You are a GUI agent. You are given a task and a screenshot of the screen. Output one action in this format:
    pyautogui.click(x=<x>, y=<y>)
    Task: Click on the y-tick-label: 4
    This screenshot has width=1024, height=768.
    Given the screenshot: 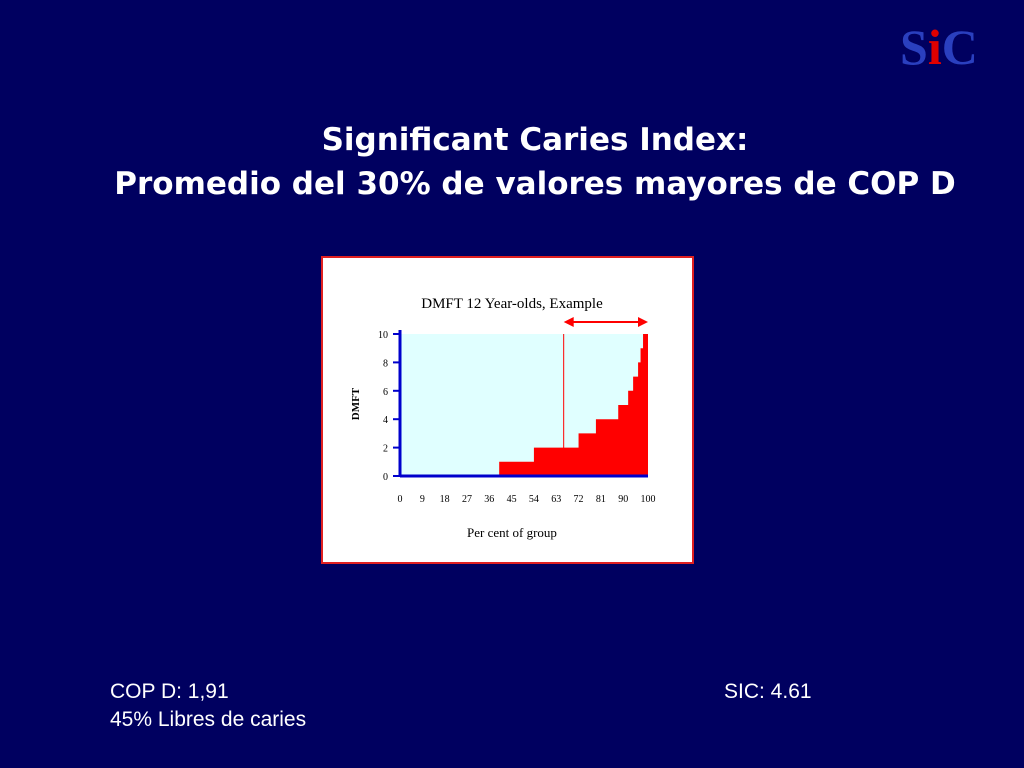 What is the action you would take?
    pyautogui.click(x=385, y=420)
    